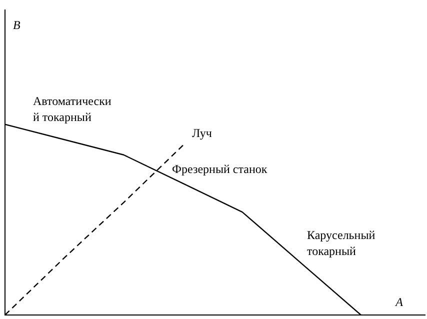  What do you see at coordinates (220, 169) in the screenshot?
I see `annotation: Фрезерный станок` at bounding box center [220, 169].